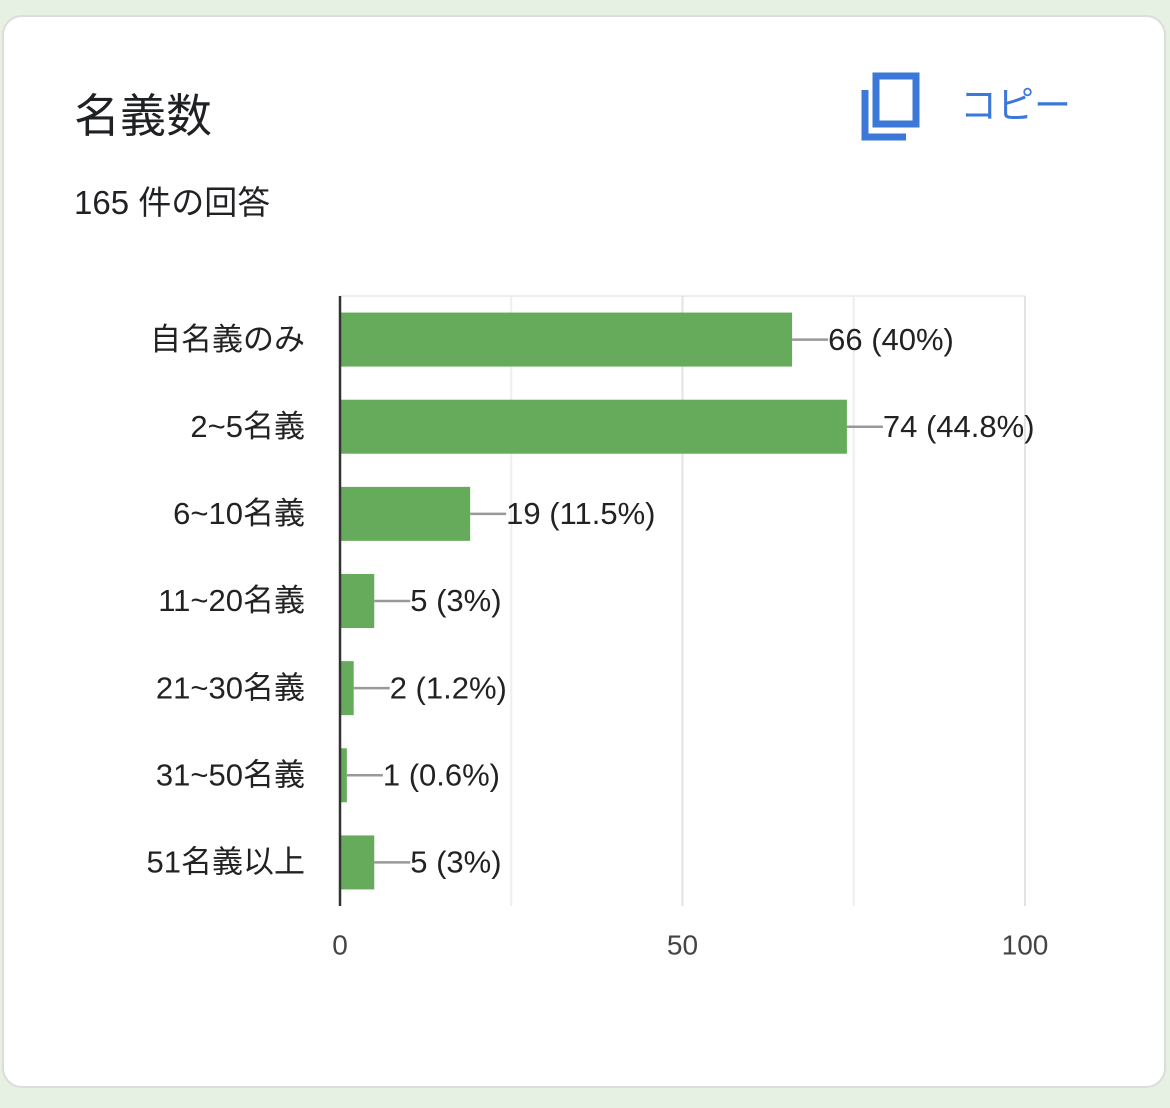  What do you see at coordinates (226, 862) in the screenshot?
I see `y-tick-label: 51名義以上` at bounding box center [226, 862].